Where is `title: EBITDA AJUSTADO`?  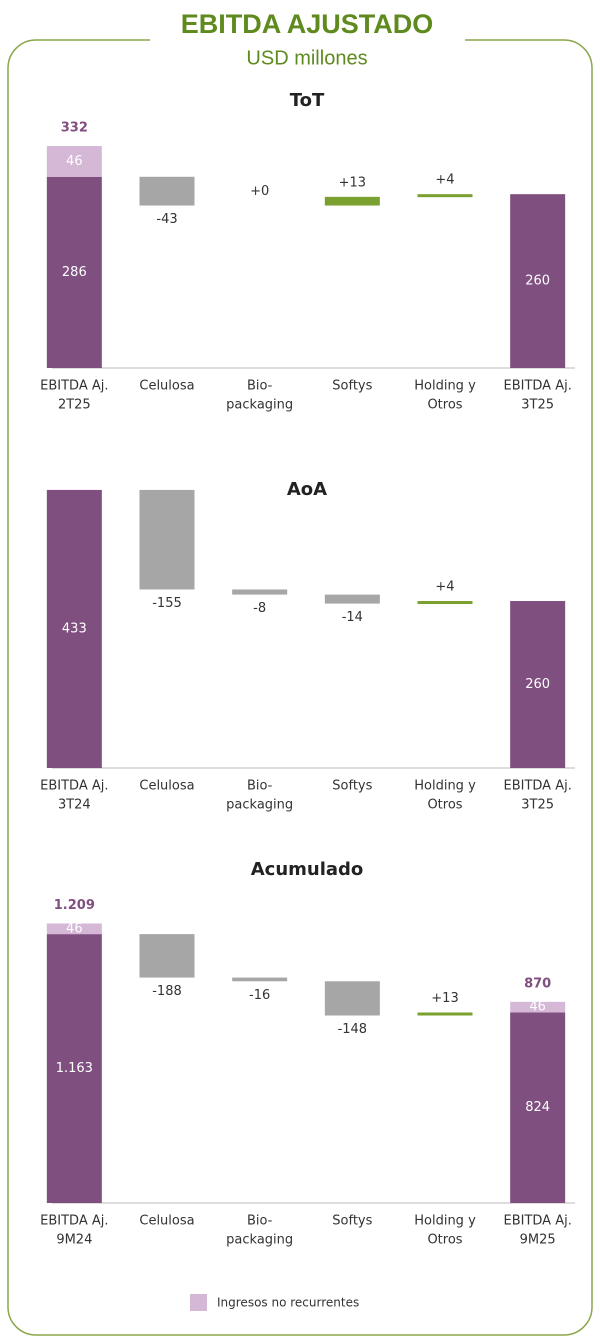
title: EBITDA AJUSTADO is located at coordinates (307, 24).